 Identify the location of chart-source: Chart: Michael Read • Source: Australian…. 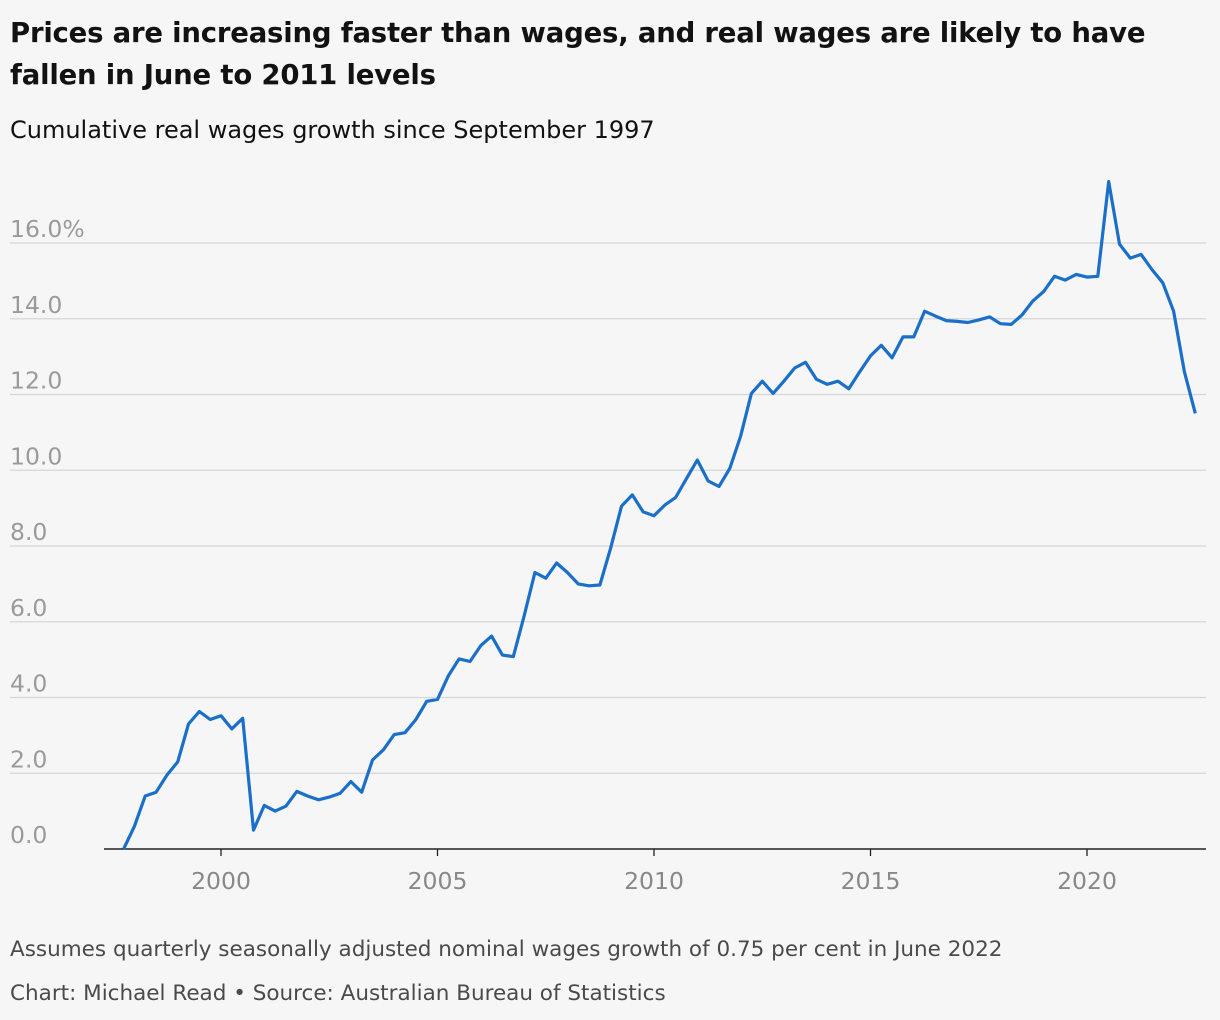
(338, 993).